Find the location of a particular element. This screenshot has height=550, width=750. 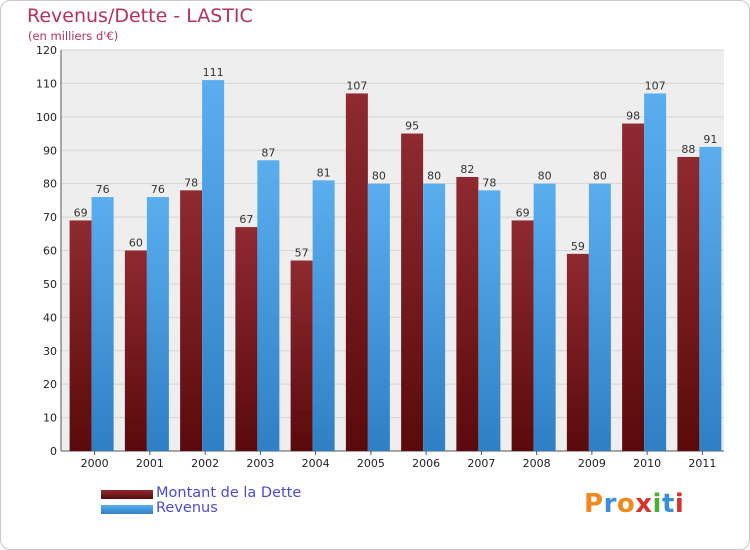

value-label-revenus-2009: 80 is located at coordinates (600, 176).